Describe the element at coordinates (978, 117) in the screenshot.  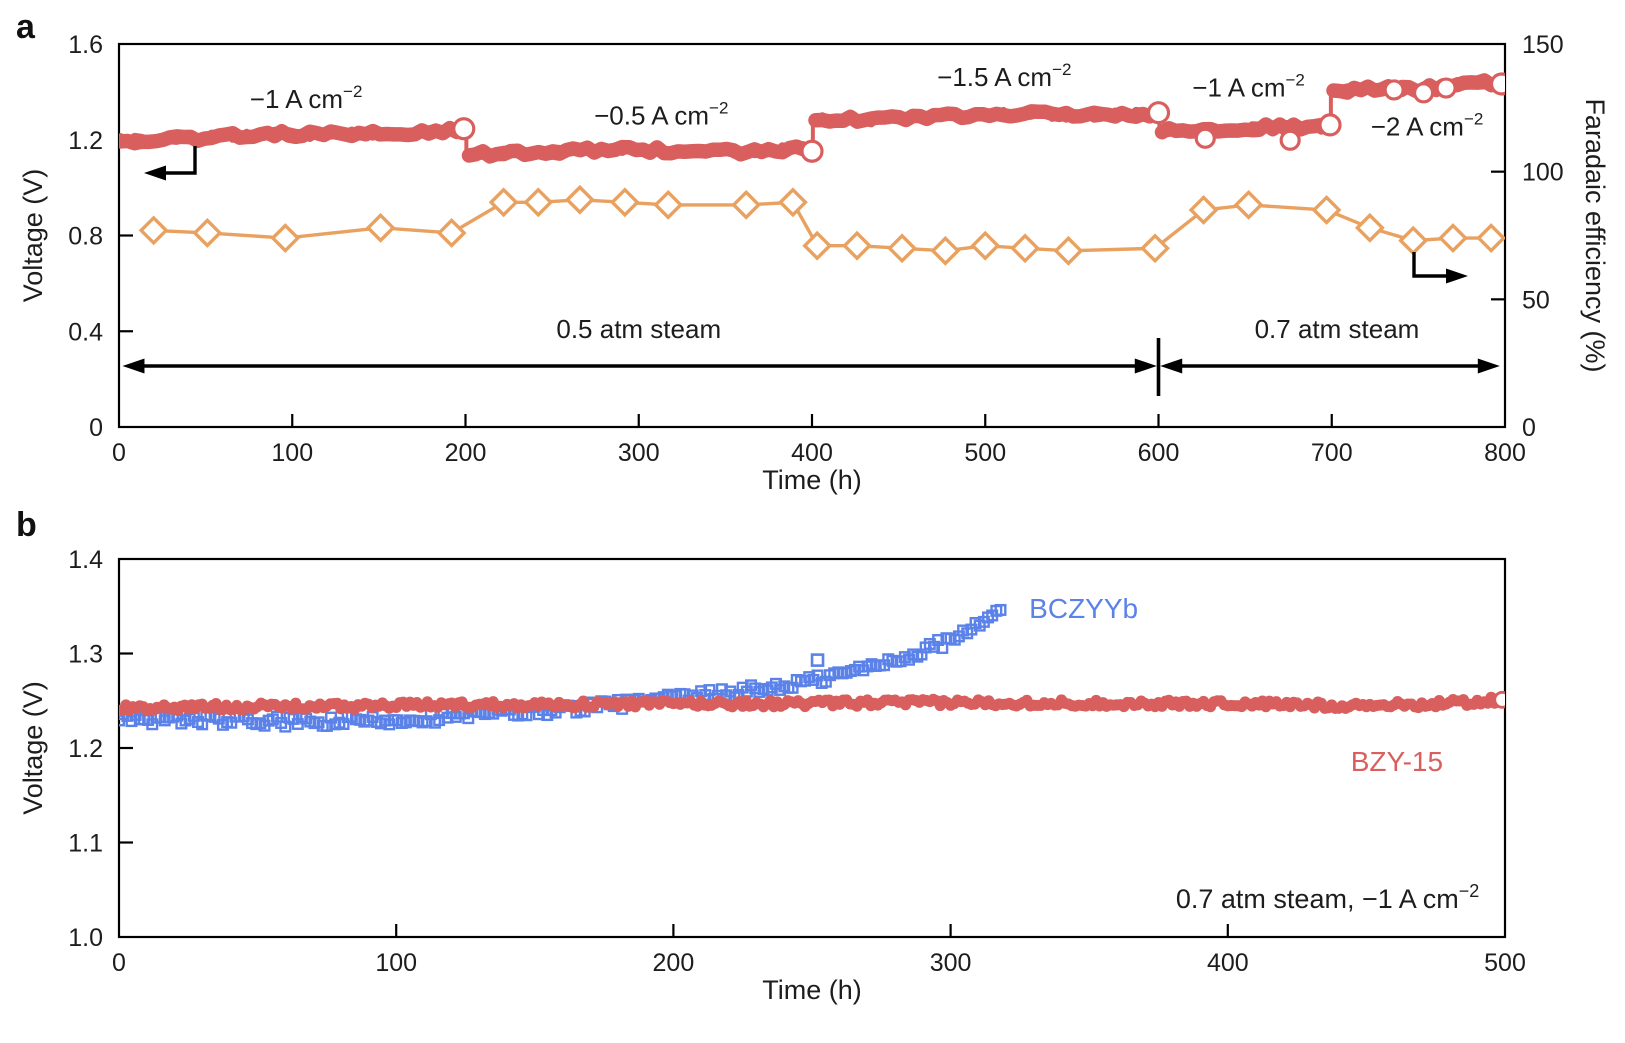
I see `voltage-circles` at that location.